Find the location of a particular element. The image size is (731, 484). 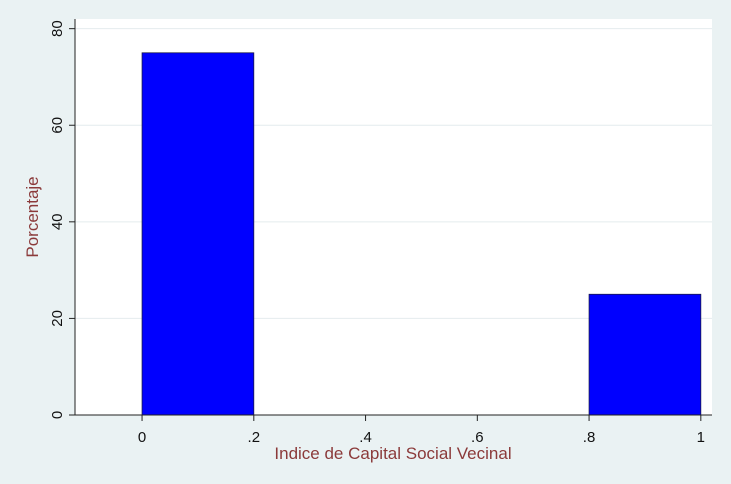

y-tick-label: 40 is located at coordinates (57, 221).